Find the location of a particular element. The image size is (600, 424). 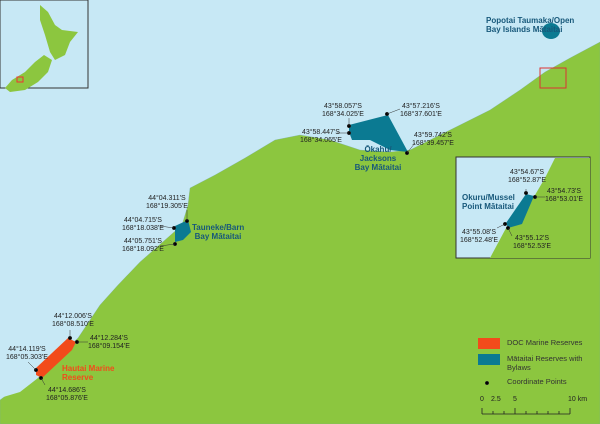

nz-south-island is located at coordinates (28, 73).